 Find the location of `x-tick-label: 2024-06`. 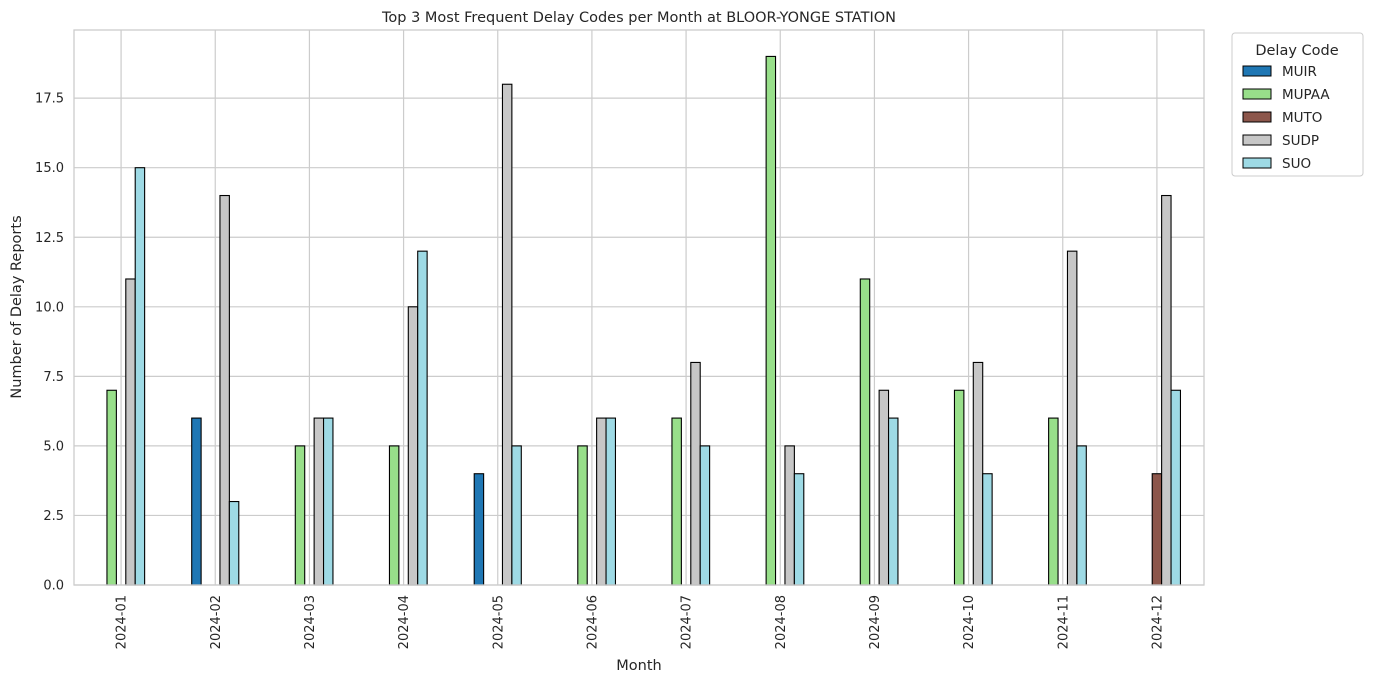

x-tick-label: 2024-06 is located at coordinates (592, 622).